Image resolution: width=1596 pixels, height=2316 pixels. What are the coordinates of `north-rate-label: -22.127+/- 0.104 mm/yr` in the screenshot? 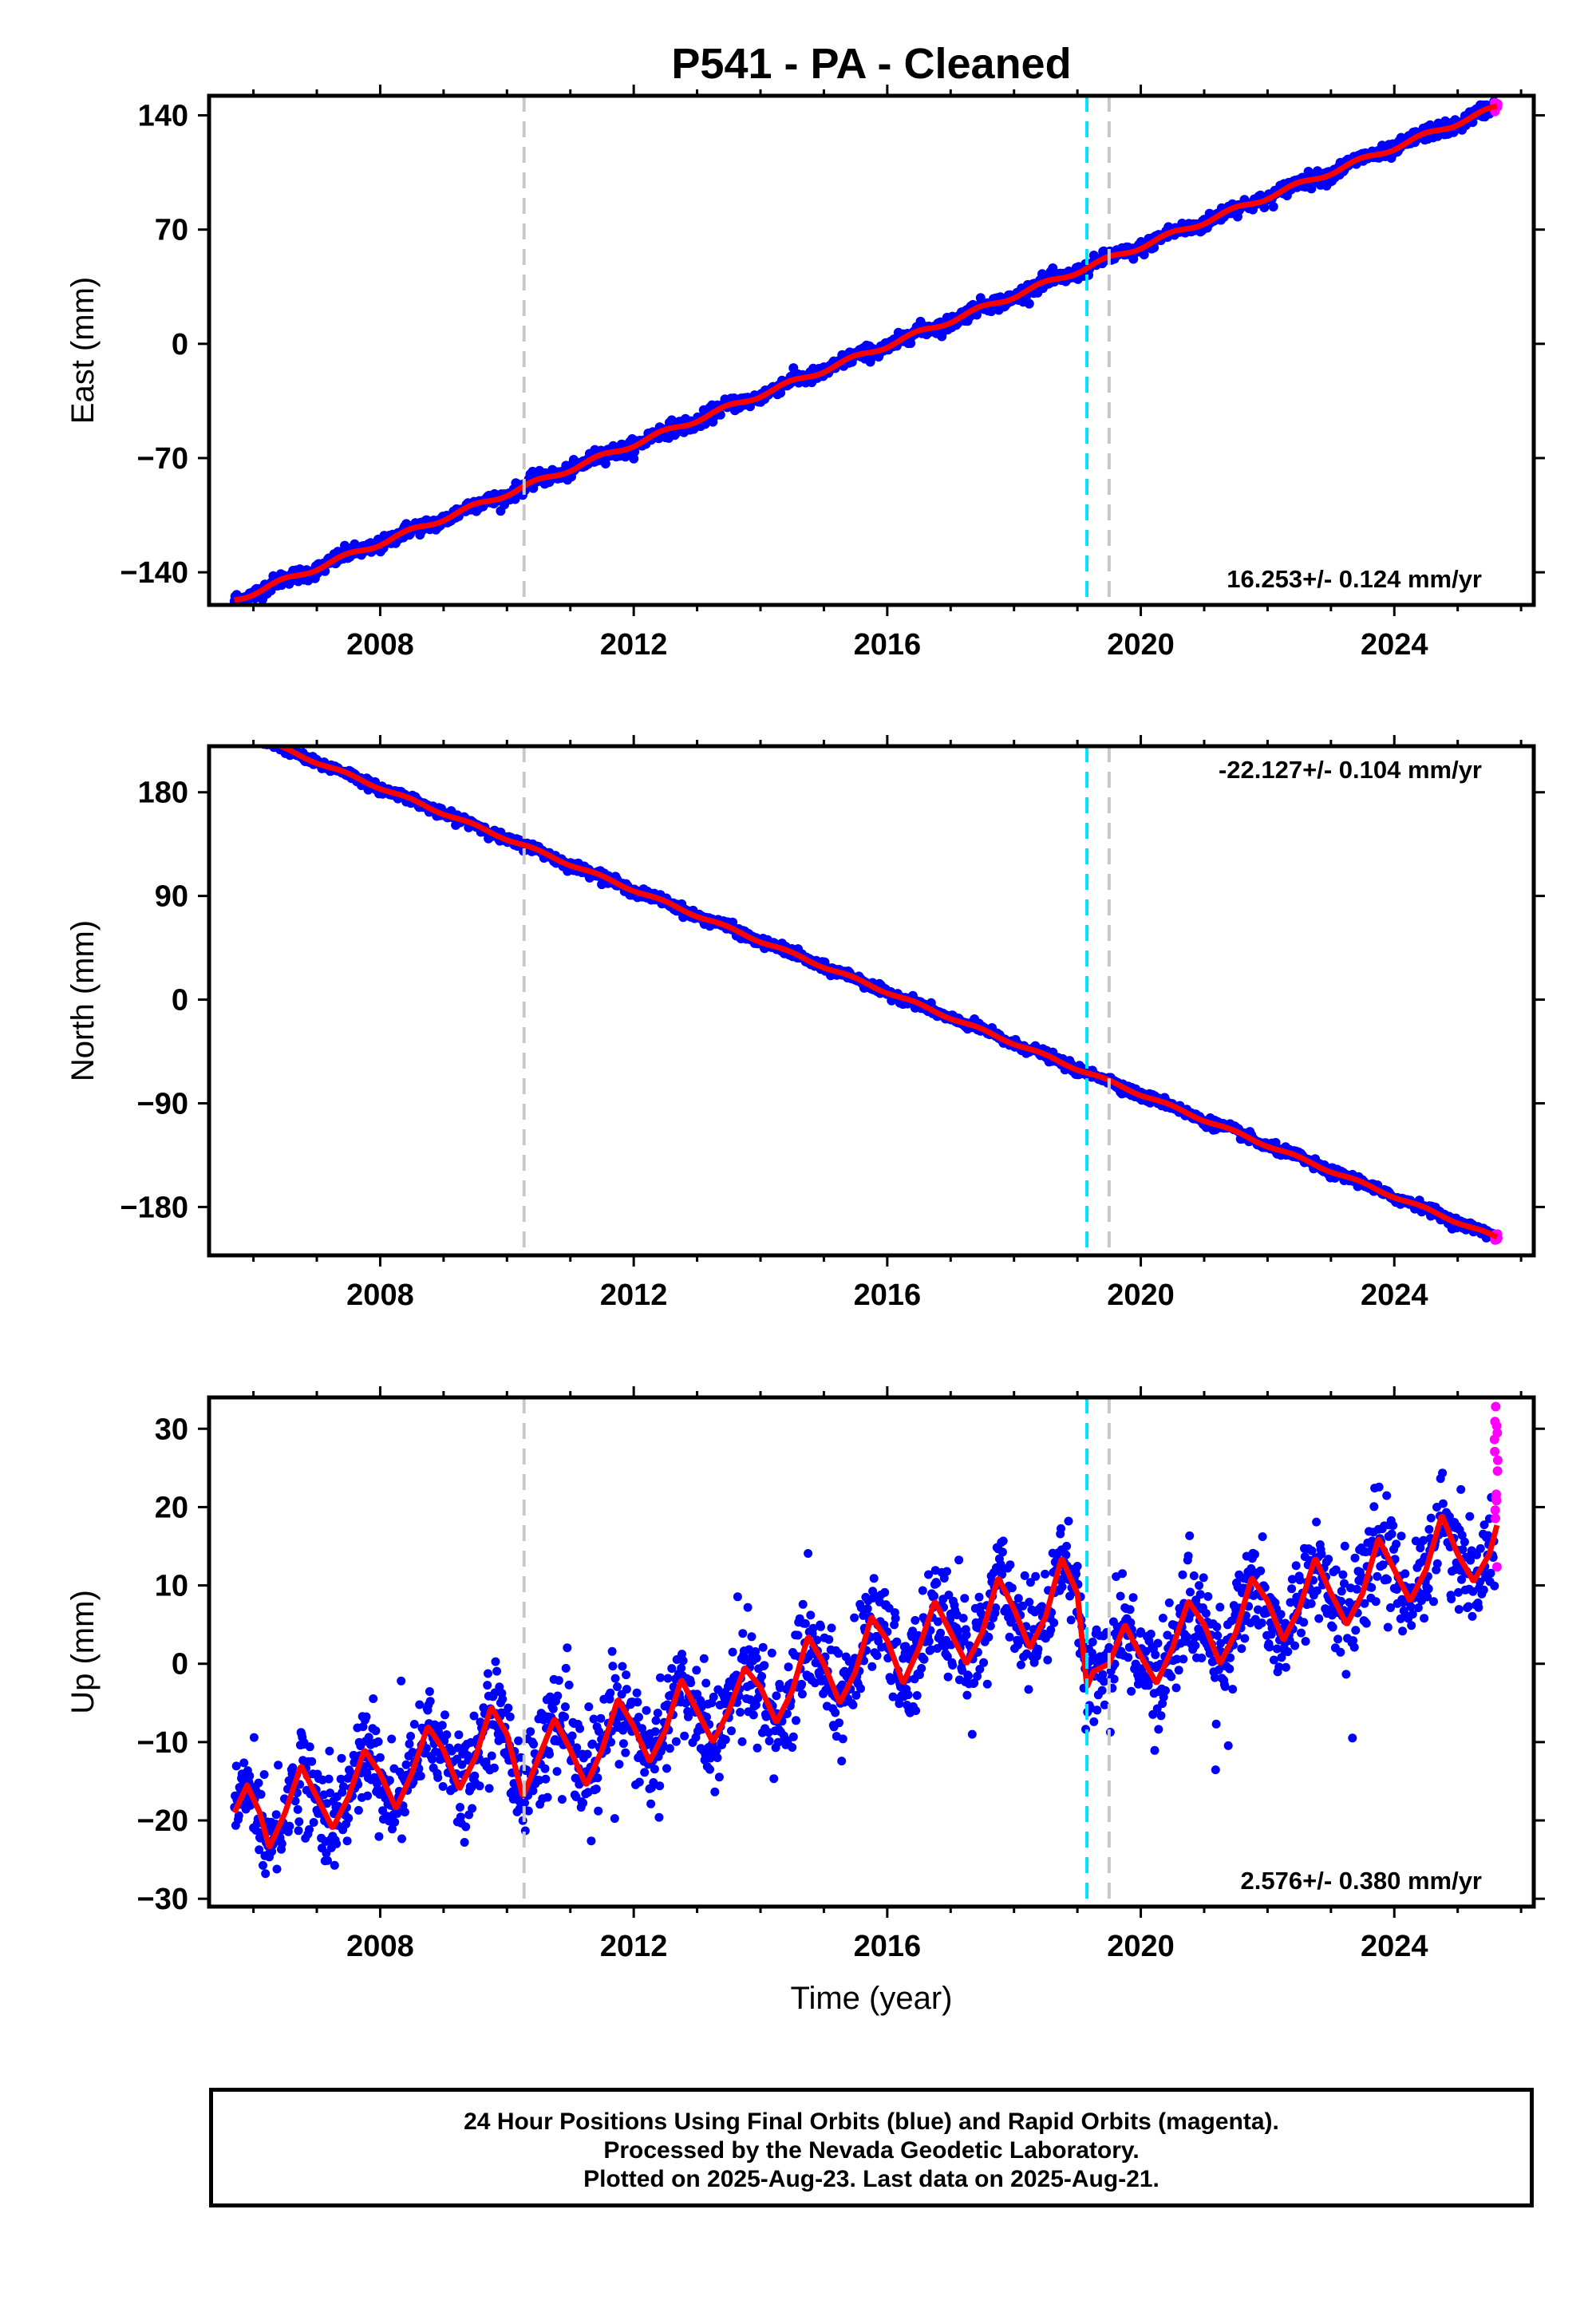 It's located at (1350, 770).